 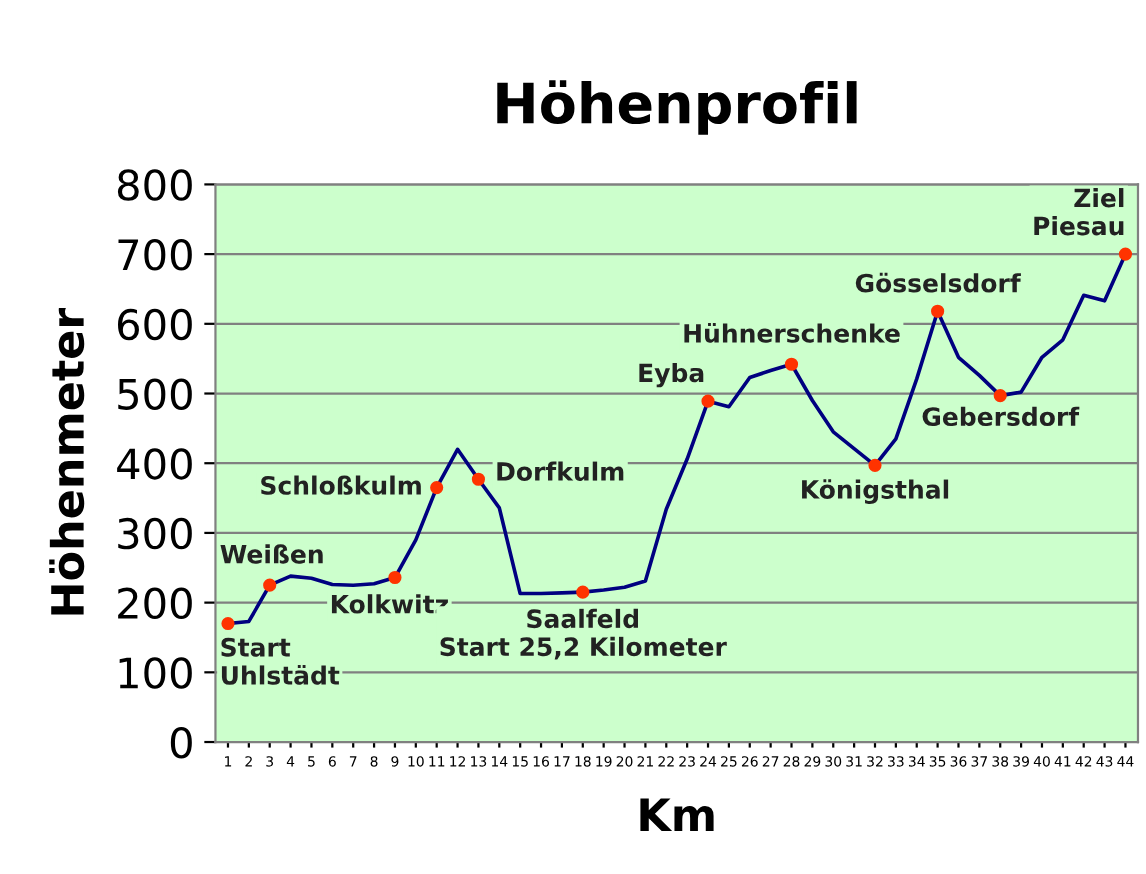 What do you see at coordinates (1079, 212) in the screenshot?
I see `annotation: Ziel Piesau` at bounding box center [1079, 212].